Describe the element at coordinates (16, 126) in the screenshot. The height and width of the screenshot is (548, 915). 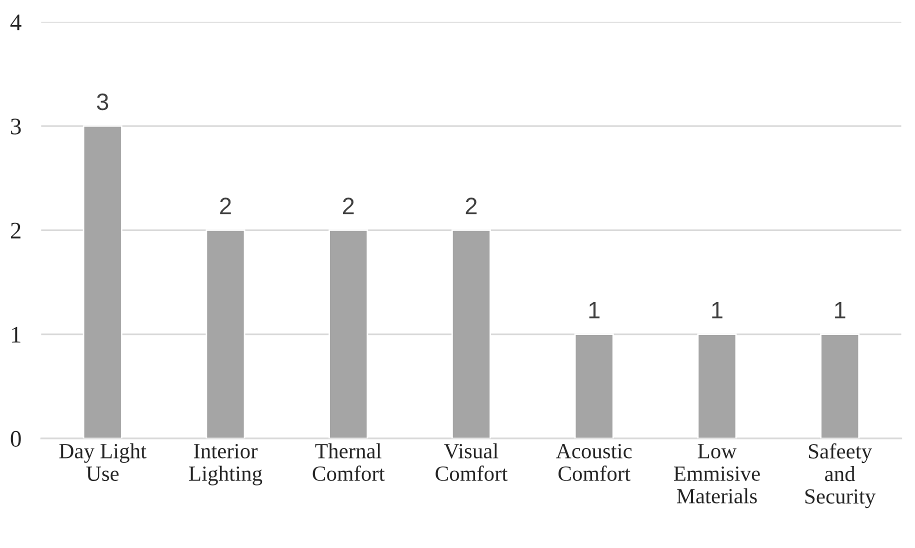
I see `y-tick-label: 3` at that location.